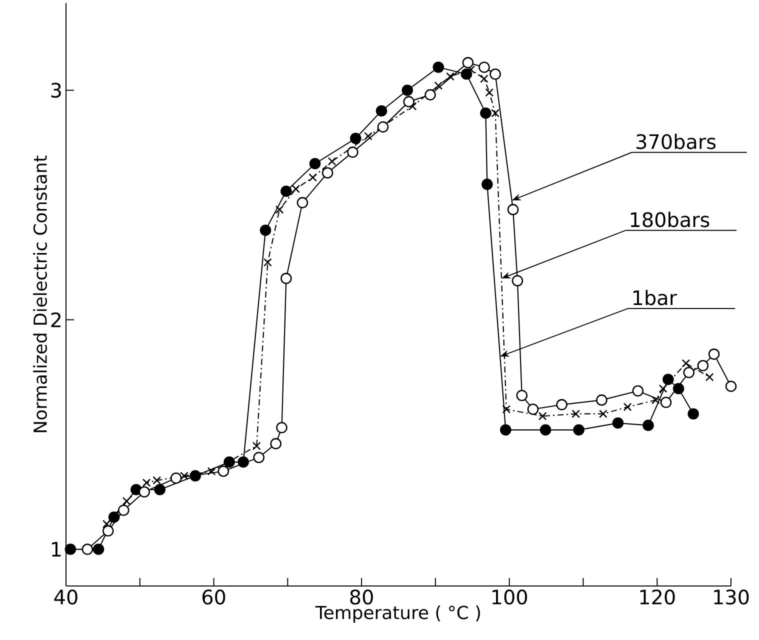 Image resolution: width=759 pixels, height=640 pixels. What do you see at coordinates (670, 220) in the screenshot?
I see `annotation: 180bars` at bounding box center [670, 220].